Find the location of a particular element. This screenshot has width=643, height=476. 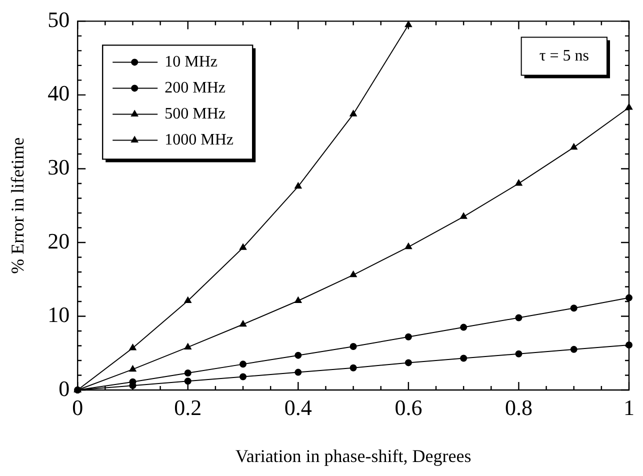

y-tick-label: 50 is located at coordinates (59, 19).